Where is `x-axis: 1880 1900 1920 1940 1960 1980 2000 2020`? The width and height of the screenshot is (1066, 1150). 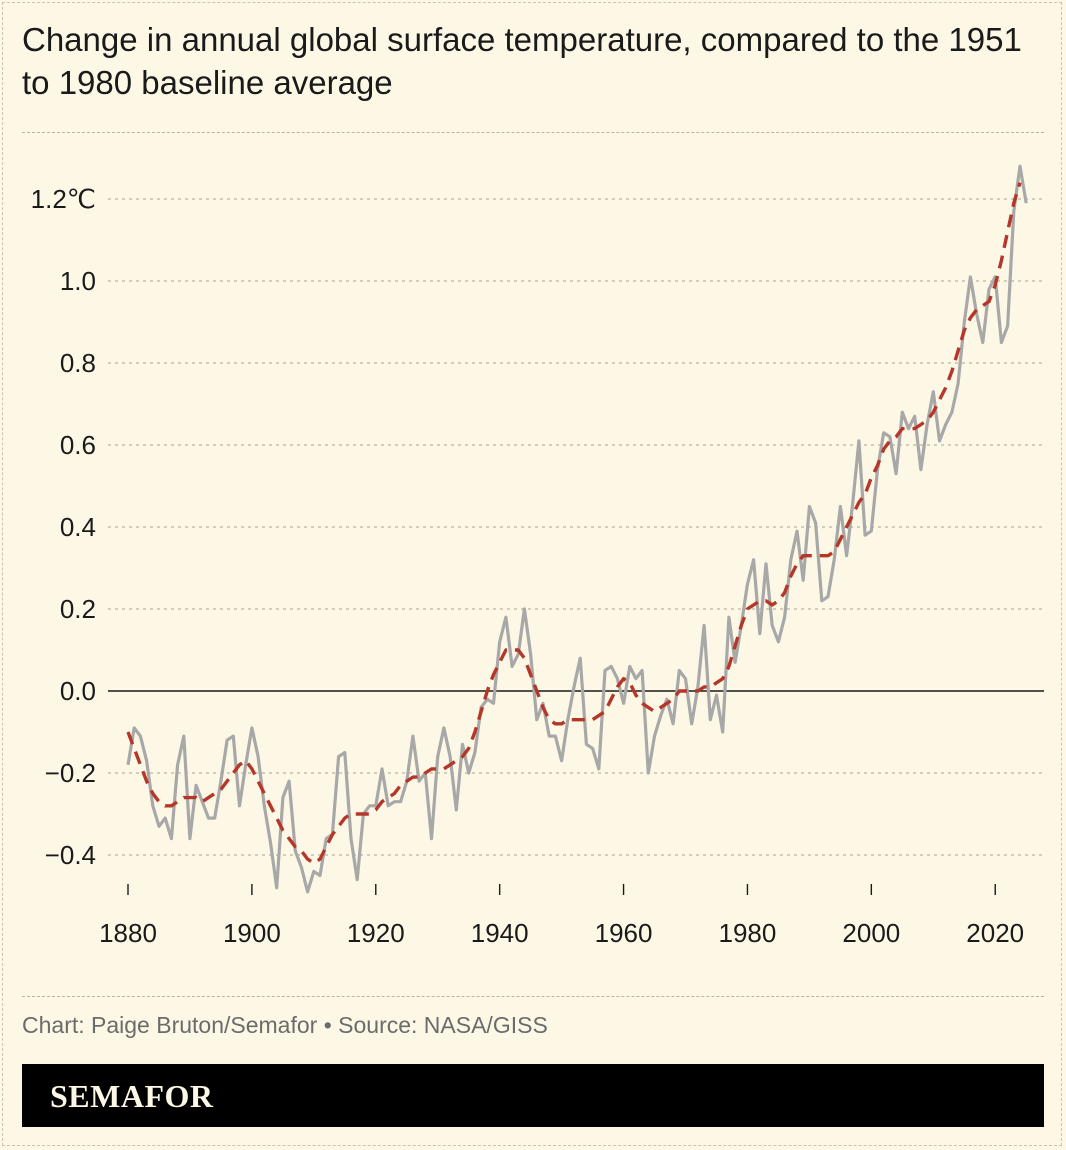
x-axis: 1880 1900 1920 1940 1960 1980 2000 2020 is located at coordinates (561, 916).